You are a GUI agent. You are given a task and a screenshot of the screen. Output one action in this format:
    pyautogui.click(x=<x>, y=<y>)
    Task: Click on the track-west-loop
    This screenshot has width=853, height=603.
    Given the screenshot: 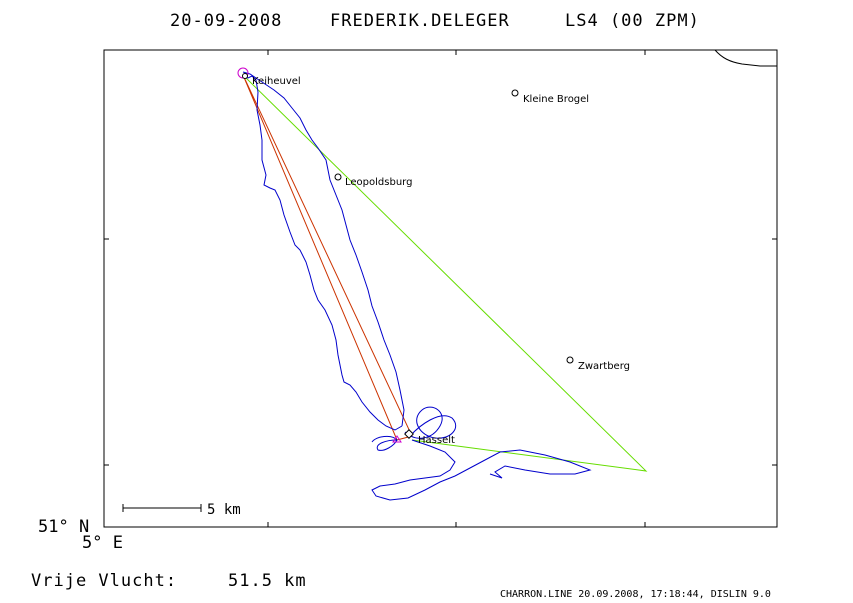 What is the action you would take?
    pyautogui.click(x=384, y=443)
    